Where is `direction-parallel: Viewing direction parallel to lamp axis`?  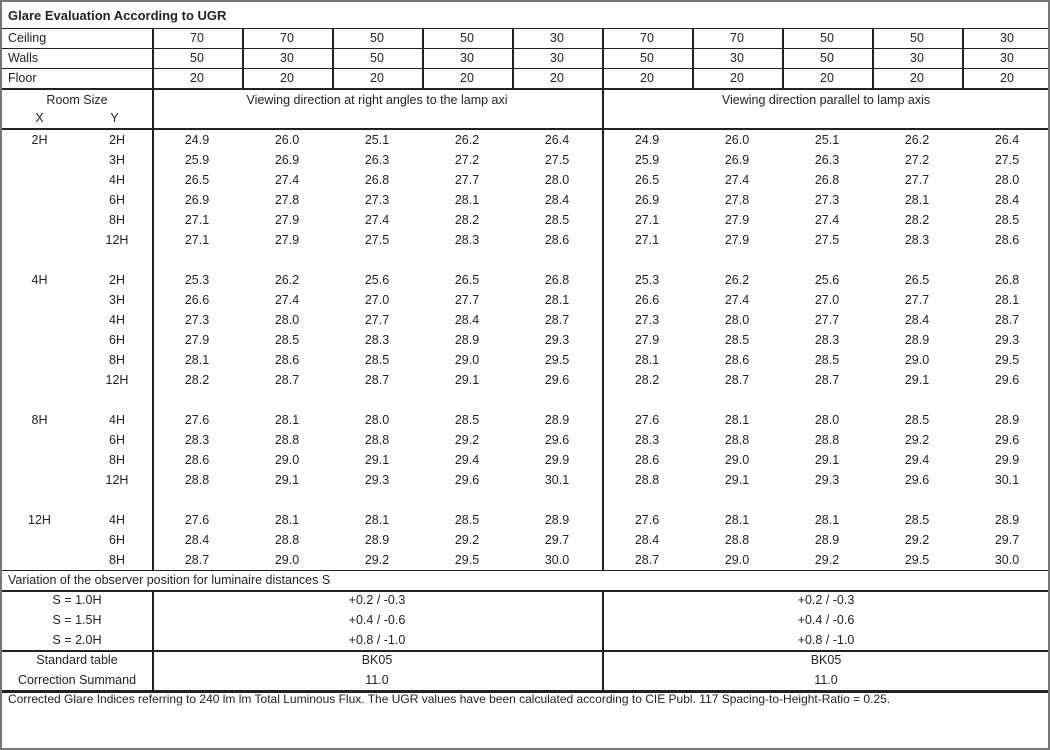 direction-parallel: Viewing direction parallel to lamp axis is located at coordinates (826, 100).